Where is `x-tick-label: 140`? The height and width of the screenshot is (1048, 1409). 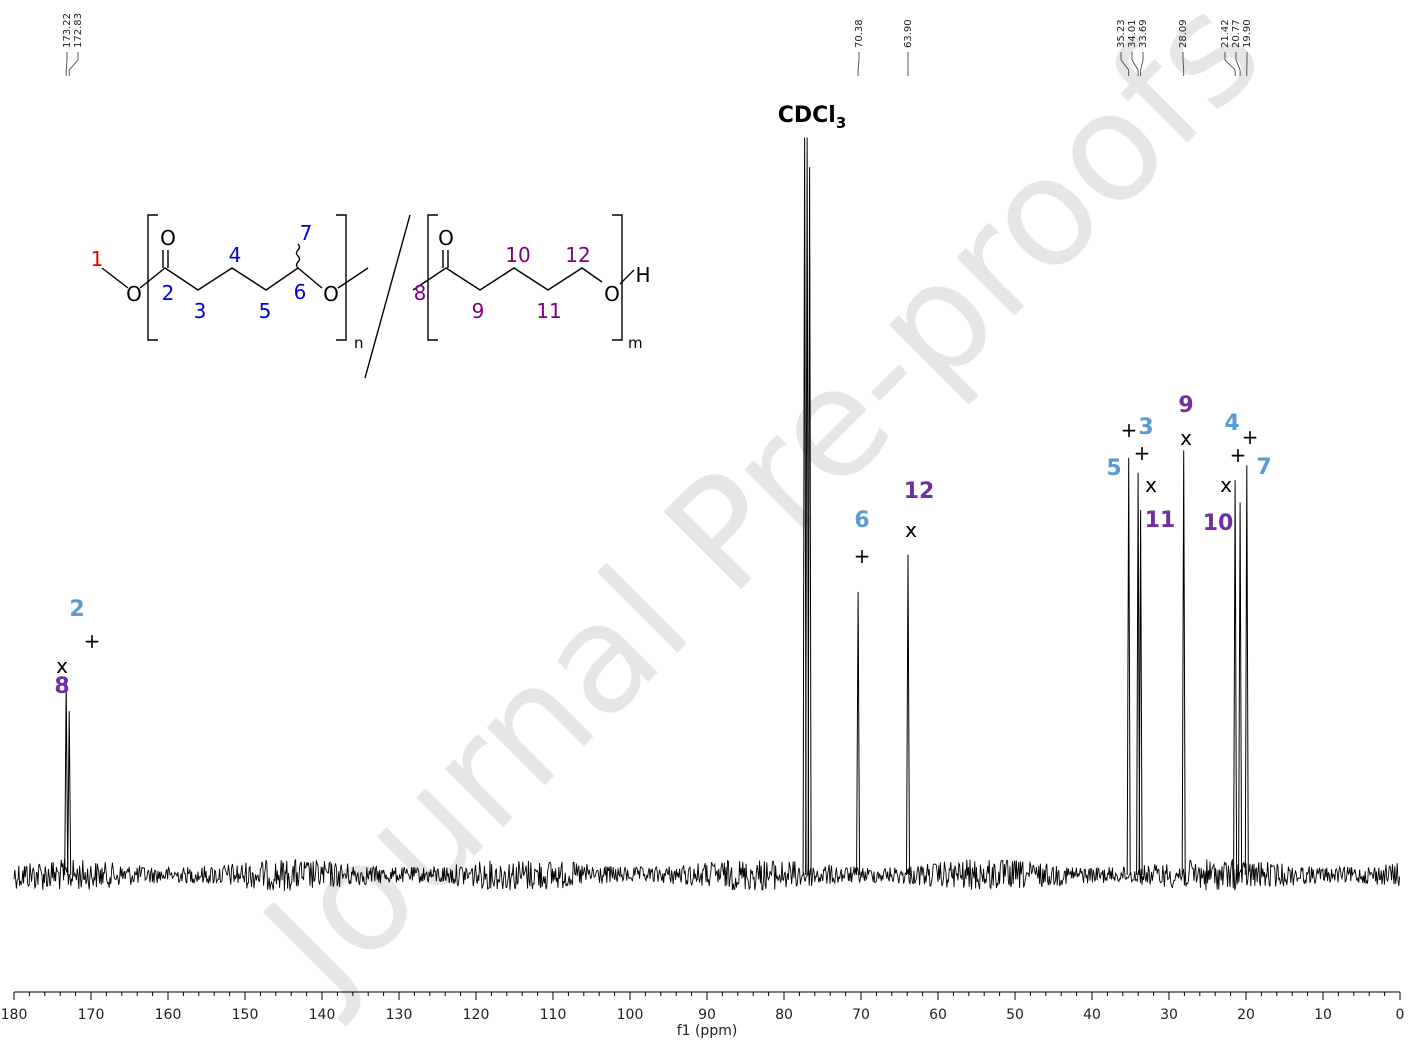 x-tick-label: 140 is located at coordinates (322, 1015).